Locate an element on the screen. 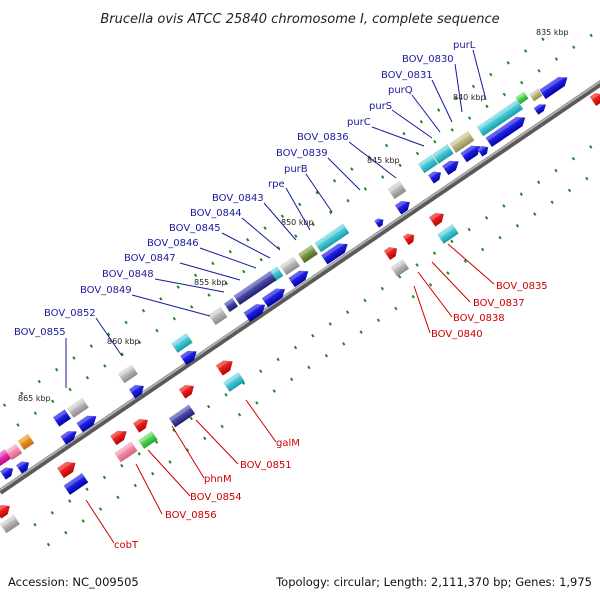  gene-BOV_0835-c is located at coordinates (448, 234).